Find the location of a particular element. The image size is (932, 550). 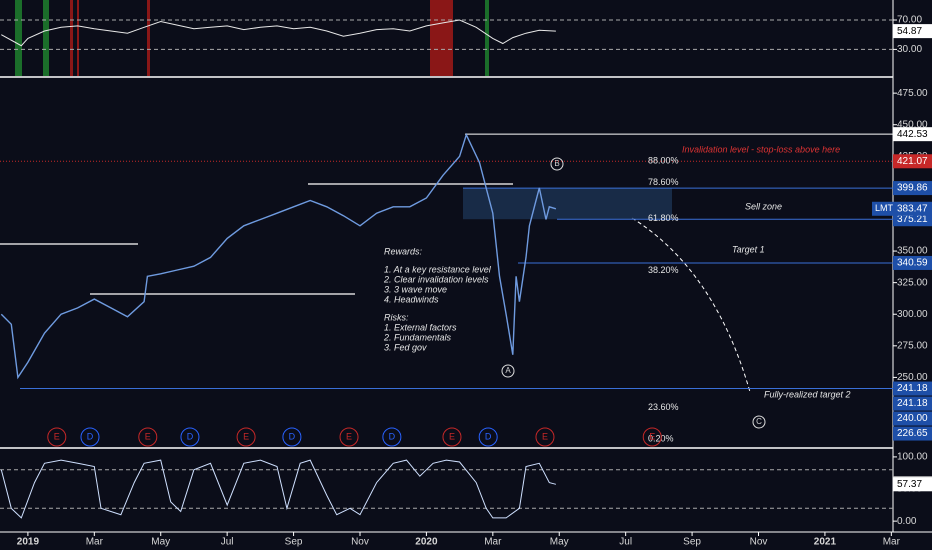

wave-label: A is located at coordinates (508, 370).